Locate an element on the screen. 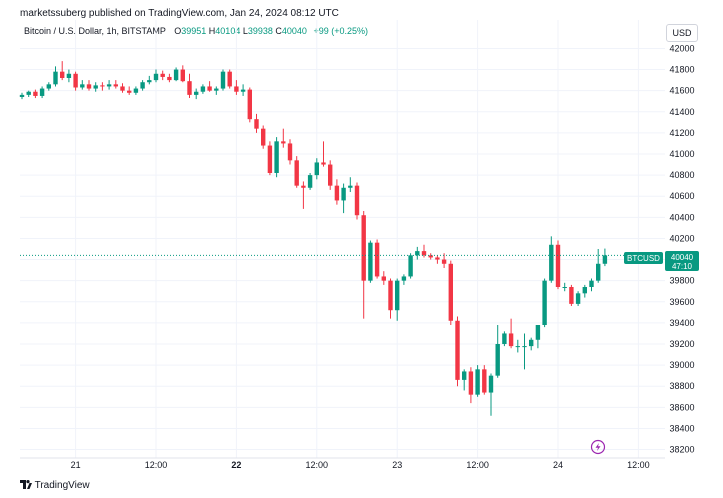  price-tick-label: 40200 is located at coordinates (681, 238).